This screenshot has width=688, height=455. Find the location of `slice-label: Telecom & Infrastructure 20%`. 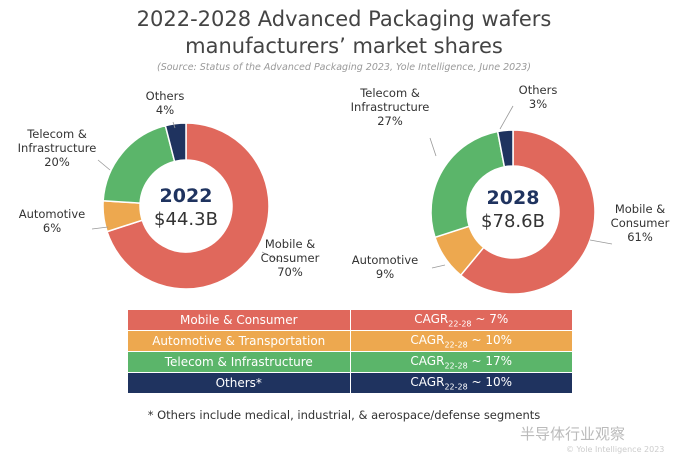

slice-label: Telecom & Infrastructure 20% is located at coordinates (57, 148).